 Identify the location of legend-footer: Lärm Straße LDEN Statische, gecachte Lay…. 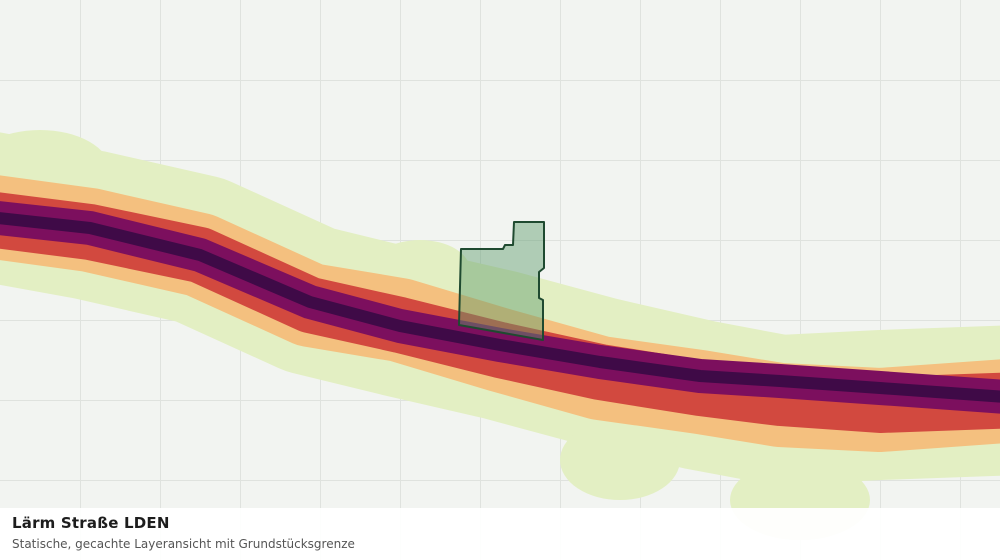
(500, 534).